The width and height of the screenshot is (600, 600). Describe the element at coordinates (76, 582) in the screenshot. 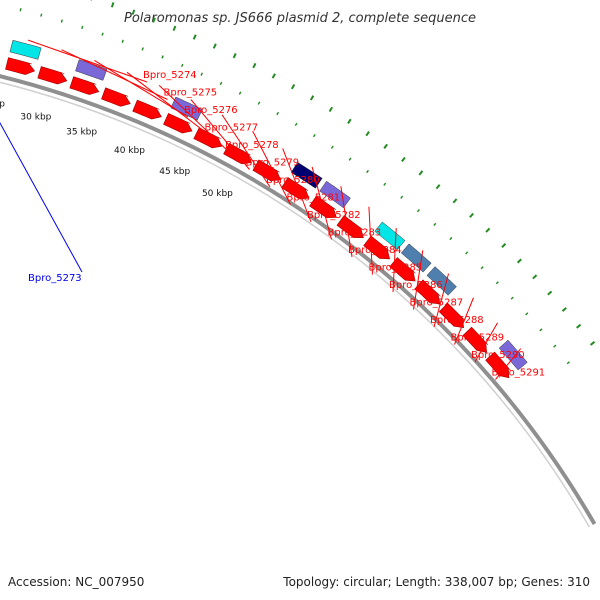

I see `accession-text: Accession: NC_007950` at that location.